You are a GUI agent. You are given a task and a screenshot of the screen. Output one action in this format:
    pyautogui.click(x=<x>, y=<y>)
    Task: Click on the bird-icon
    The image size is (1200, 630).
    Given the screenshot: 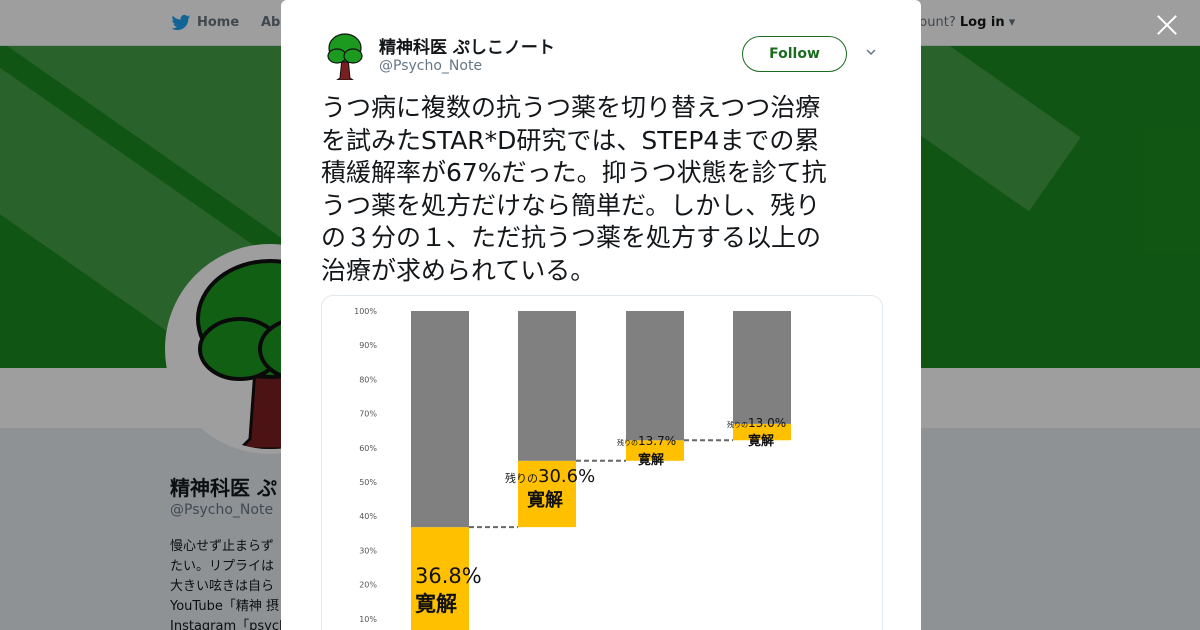 What is the action you would take?
    pyautogui.click(x=181, y=23)
    